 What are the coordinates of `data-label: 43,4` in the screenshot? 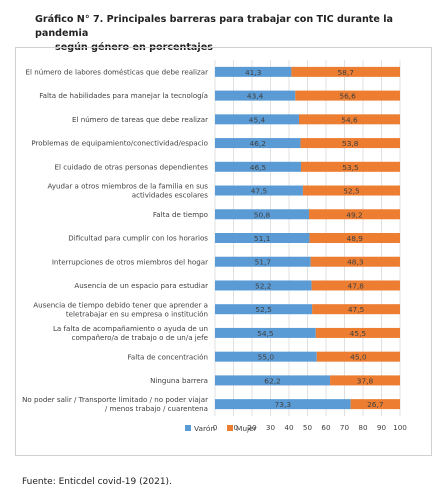 It's located at (255, 96).